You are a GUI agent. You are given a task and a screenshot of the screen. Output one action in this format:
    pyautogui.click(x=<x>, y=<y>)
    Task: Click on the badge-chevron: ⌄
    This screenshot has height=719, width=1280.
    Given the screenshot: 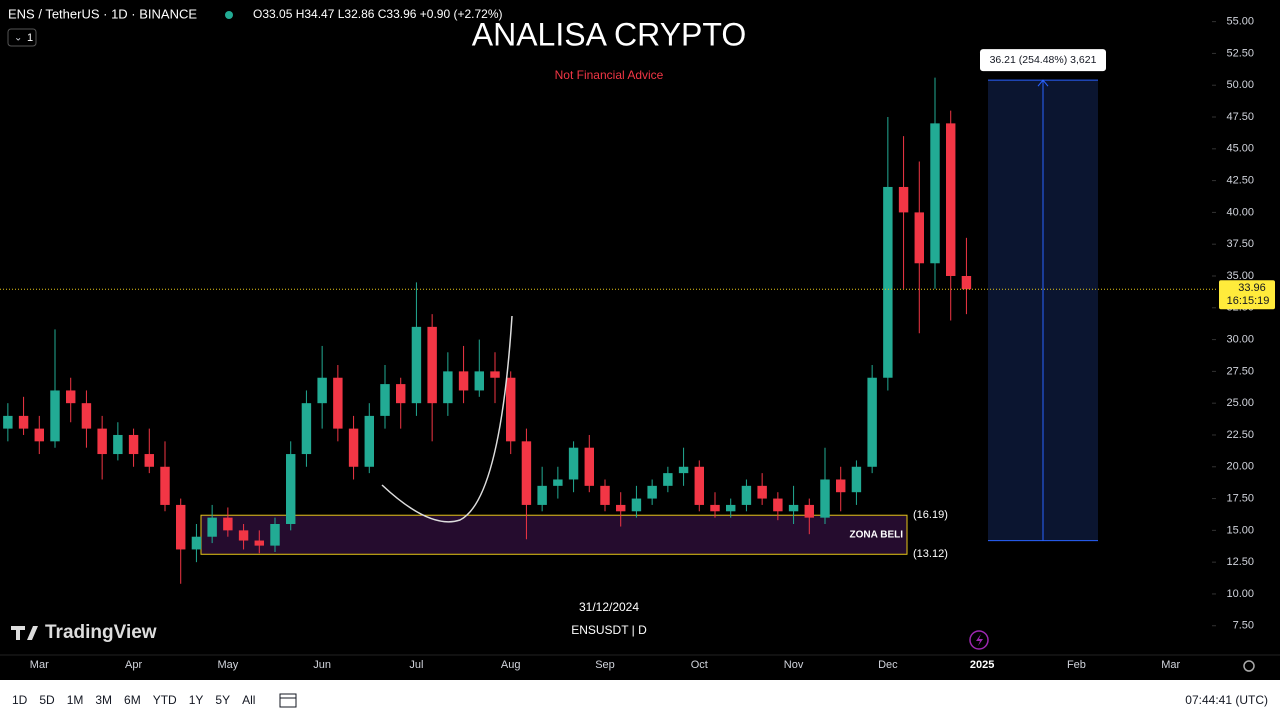 What is the action you would take?
    pyautogui.click(x=18, y=38)
    